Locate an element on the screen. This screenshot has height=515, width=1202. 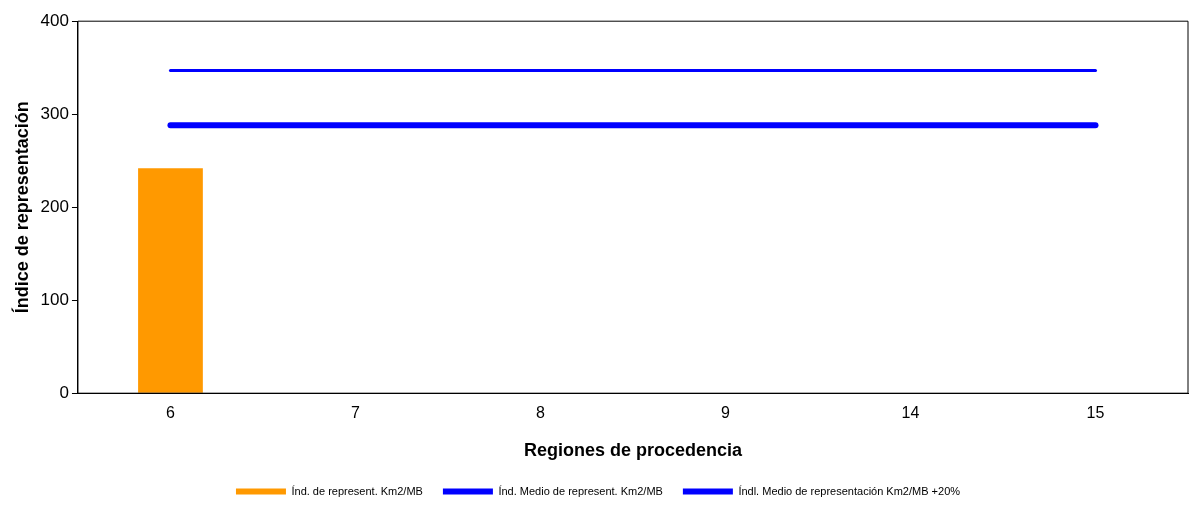
legend-label: Índl. Medio de representación Km2/MB +20% is located at coordinates (849, 490).